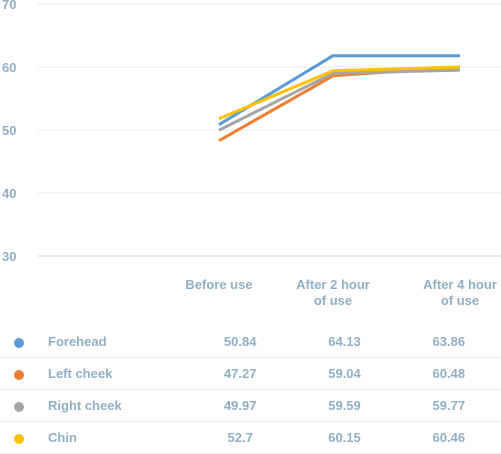 Image resolution: width=501 pixels, height=454 pixels. I want to click on y-tick-label: 30, so click(9, 256).